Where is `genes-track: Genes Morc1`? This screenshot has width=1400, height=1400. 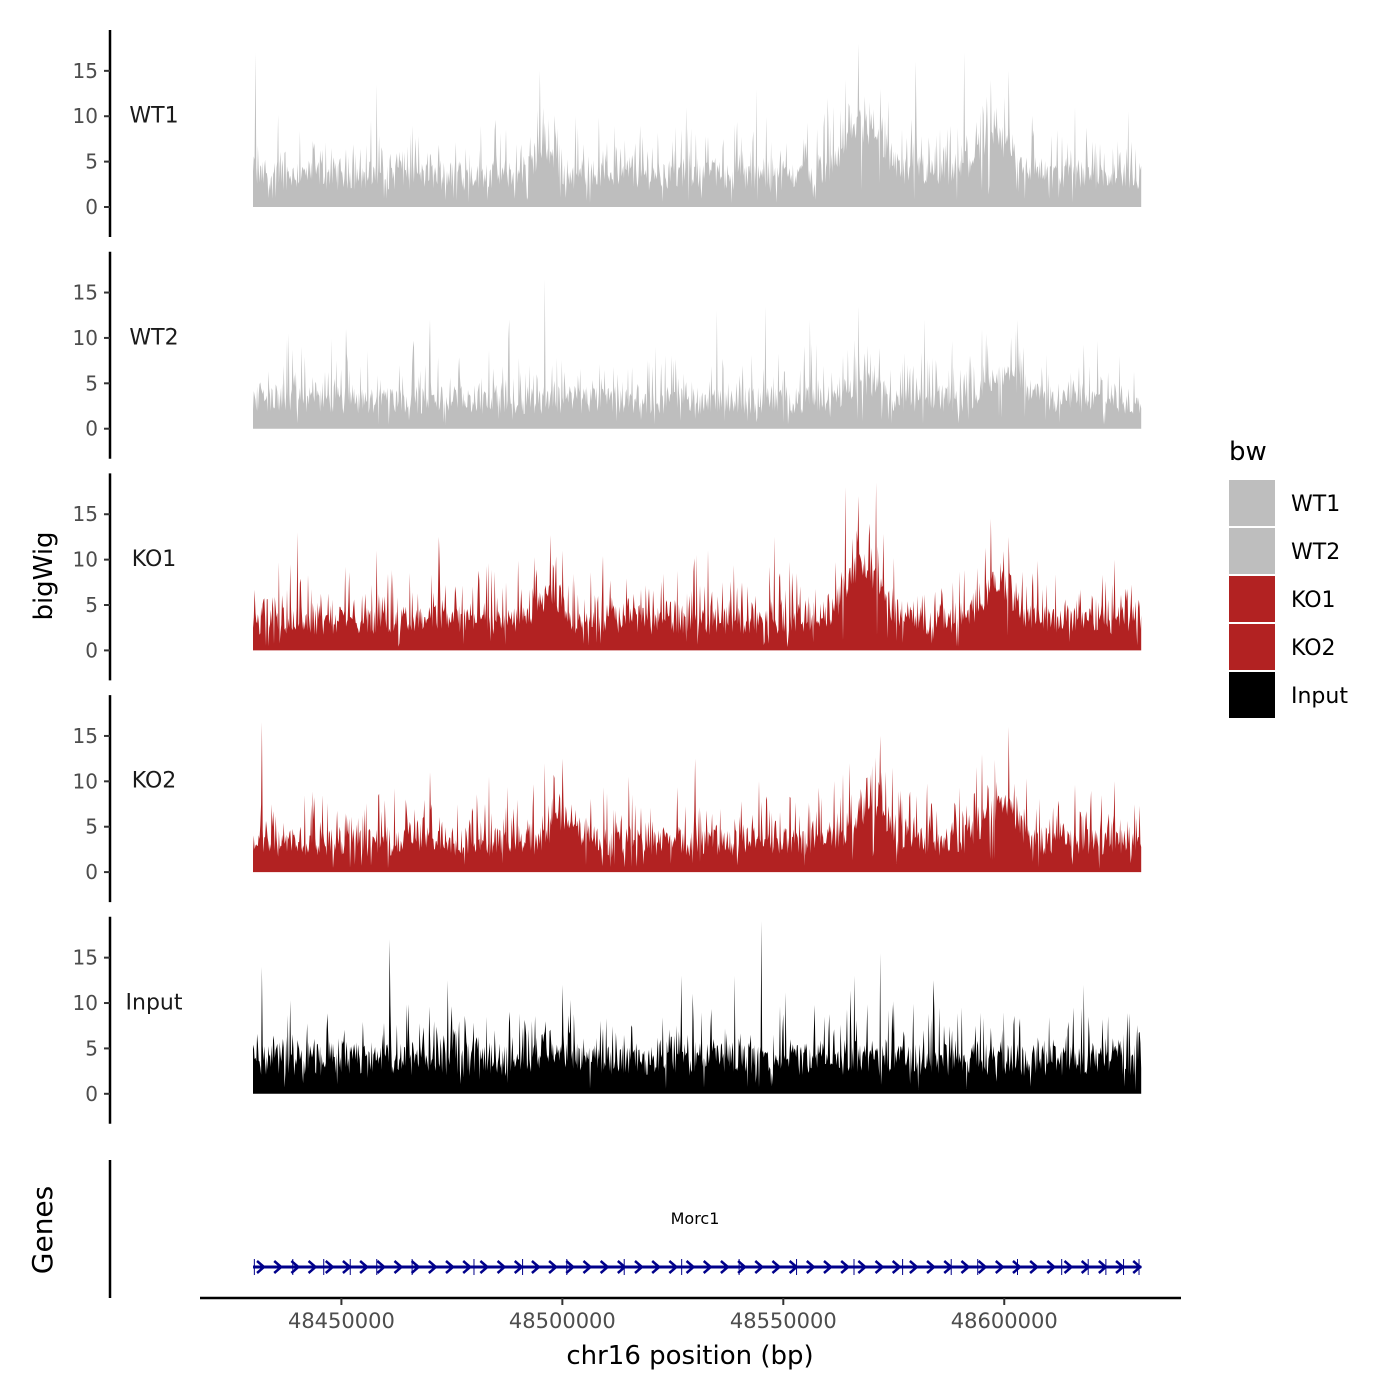 genes-track: Genes Morc1 is located at coordinates (584, 1229).